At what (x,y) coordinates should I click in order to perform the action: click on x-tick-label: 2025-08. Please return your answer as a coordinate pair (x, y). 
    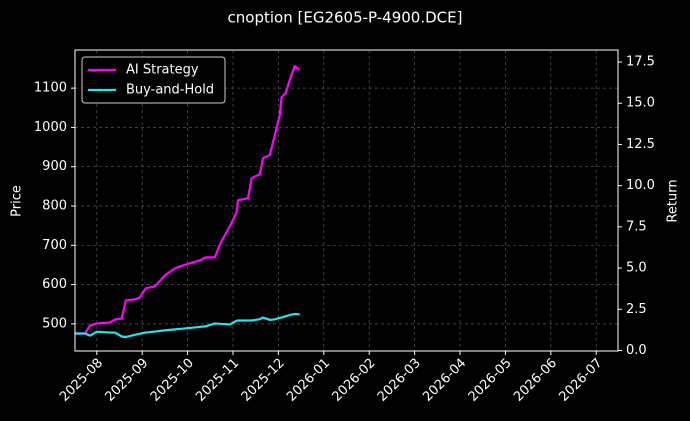
    Looking at the image, I should click on (81, 380).